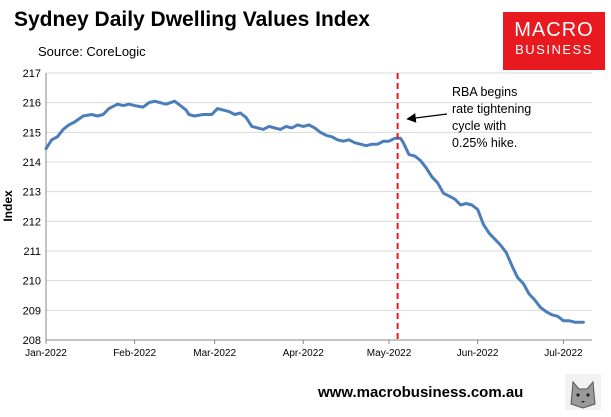 The height and width of the screenshot is (417, 611). Describe the element at coordinates (32, 207) in the screenshot. I see `y-tick-labels: 208 209 210 211 212 213 214 215 216 217` at that location.